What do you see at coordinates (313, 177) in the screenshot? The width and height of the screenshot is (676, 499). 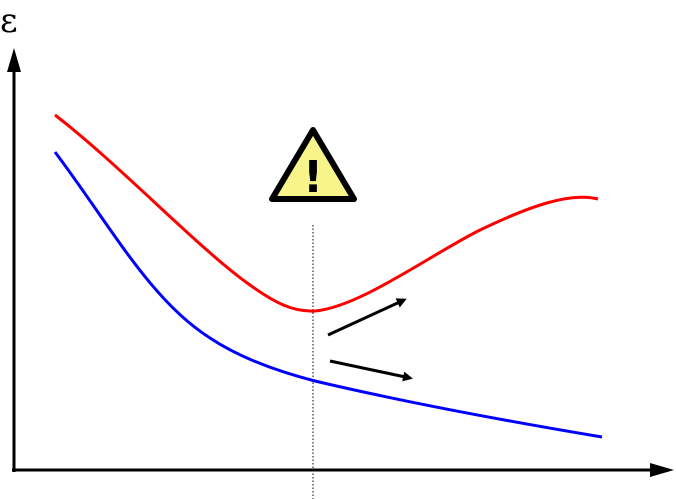 I see `warning-symbol: !` at bounding box center [313, 177].